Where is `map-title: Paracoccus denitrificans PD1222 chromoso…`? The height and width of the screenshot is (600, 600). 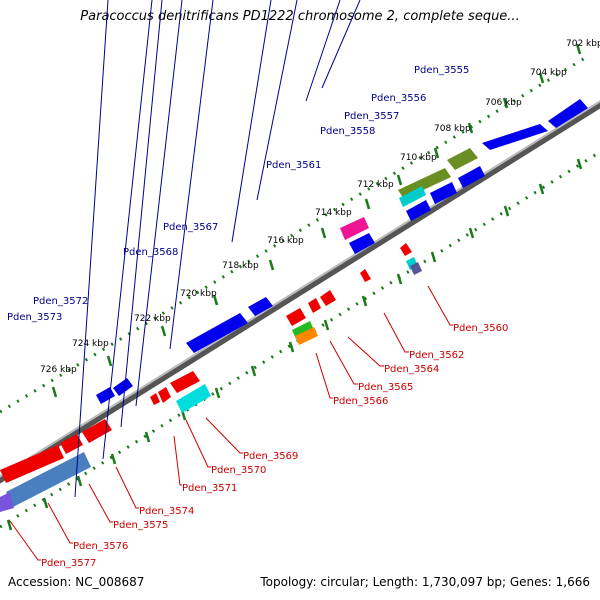
map-title: Paracoccus denitrificans PD1222 chromoso… is located at coordinates (300, 16).